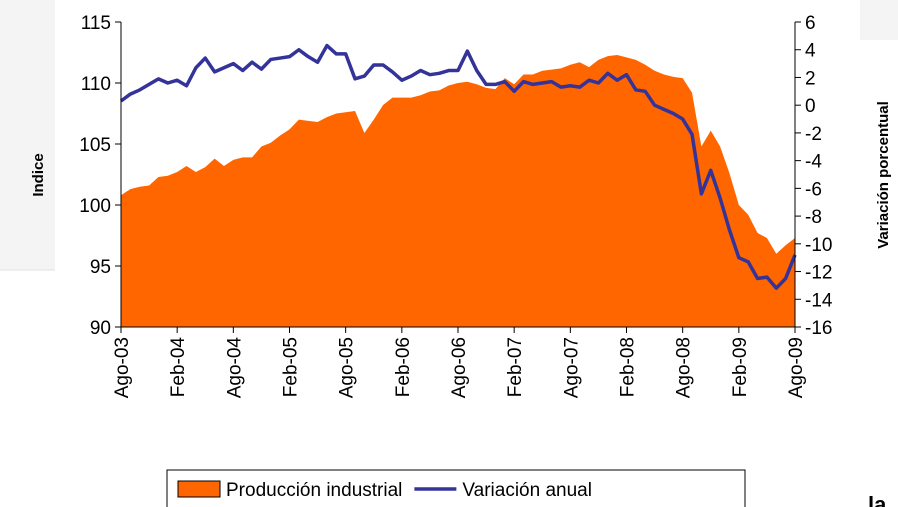 This screenshot has width=898, height=507. What do you see at coordinates (810, 106) in the screenshot?
I see `y2-tick-label: 0` at bounding box center [810, 106].